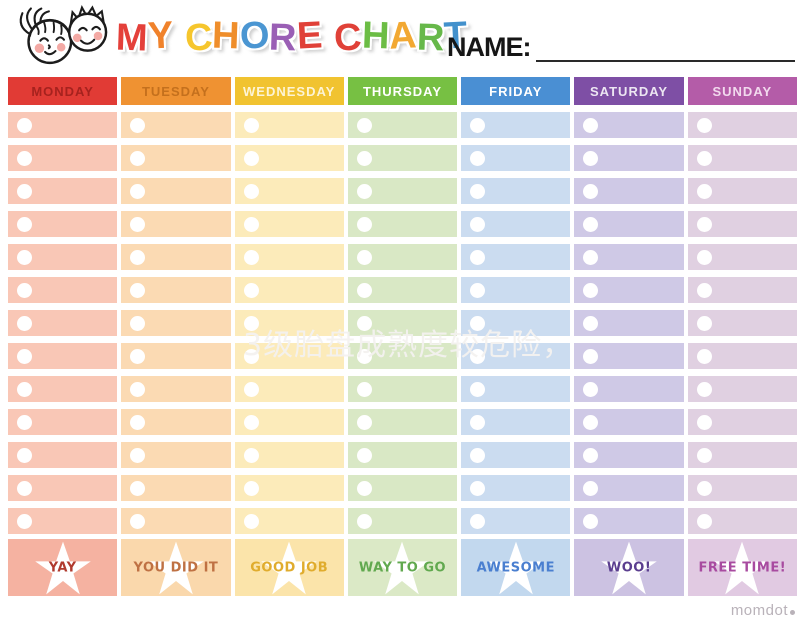 Image resolution: width=805 pixels, height=626 pixels. What do you see at coordinates (289, 567) in the screenshot?
I see `star-icon` at bounding box center [289, 567].